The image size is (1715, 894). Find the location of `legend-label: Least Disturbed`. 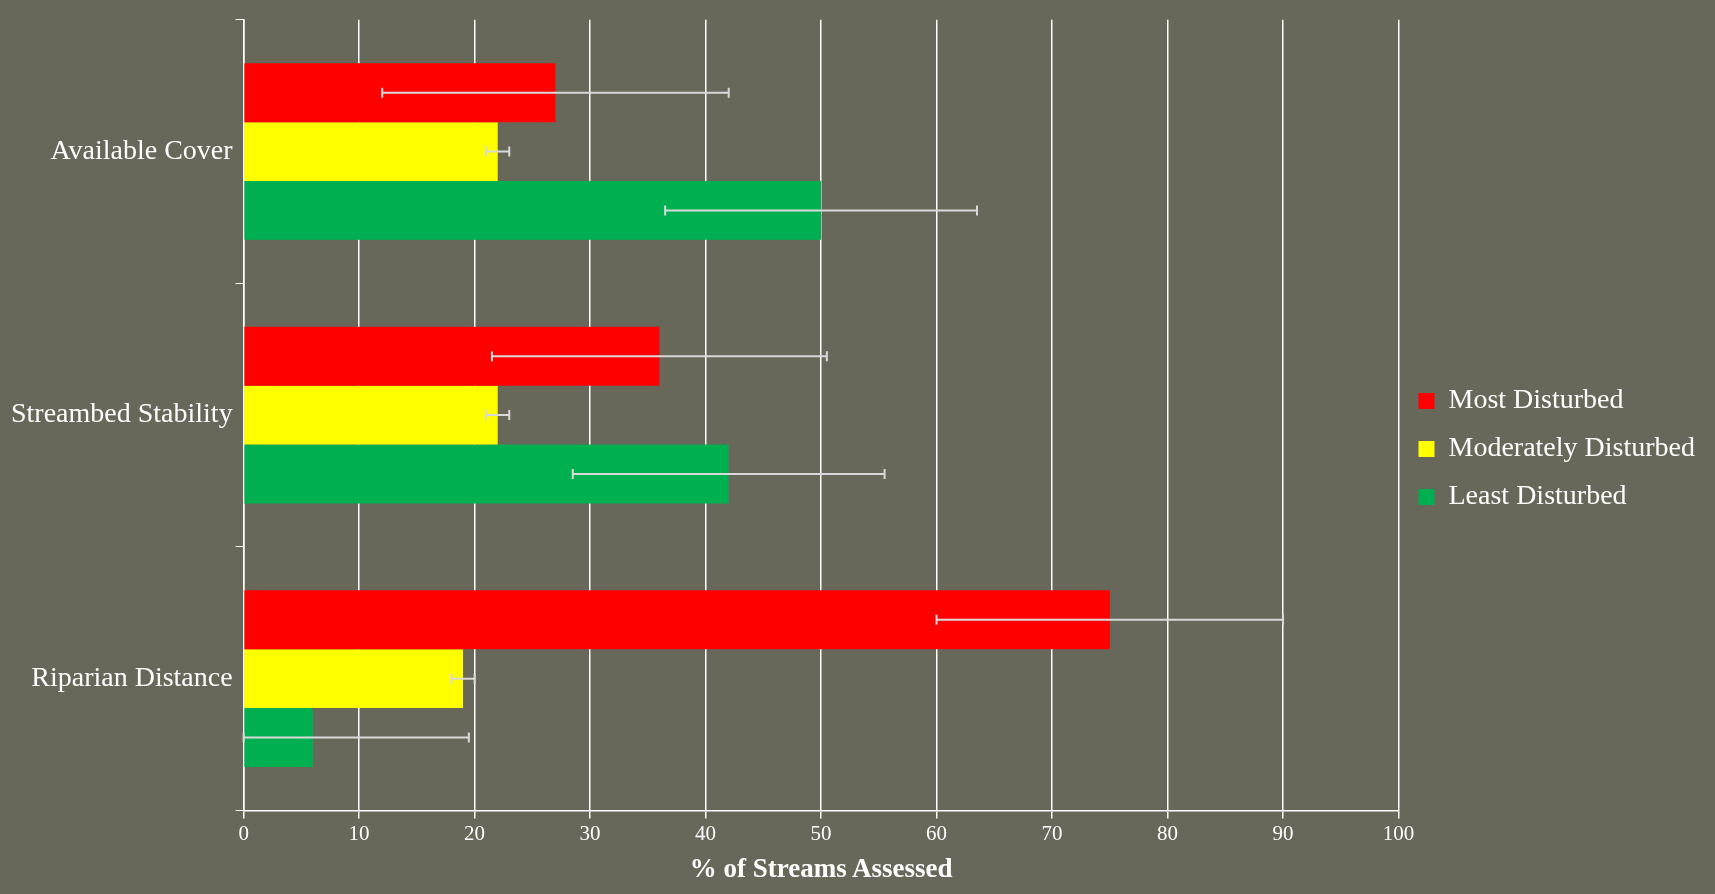

legend-label: Least Disturbed is located at coordinates (1537, 495).